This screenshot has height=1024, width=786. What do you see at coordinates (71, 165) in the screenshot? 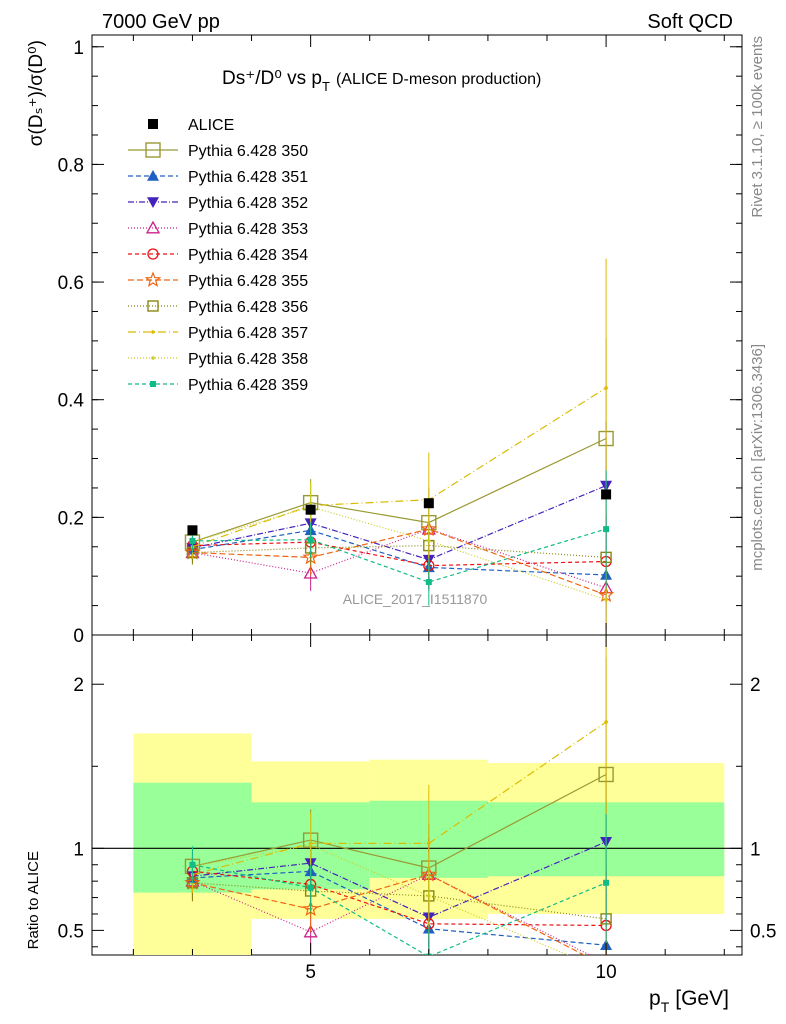
I see `y-tick-label: 0.8` at bounding box center [71, 165].